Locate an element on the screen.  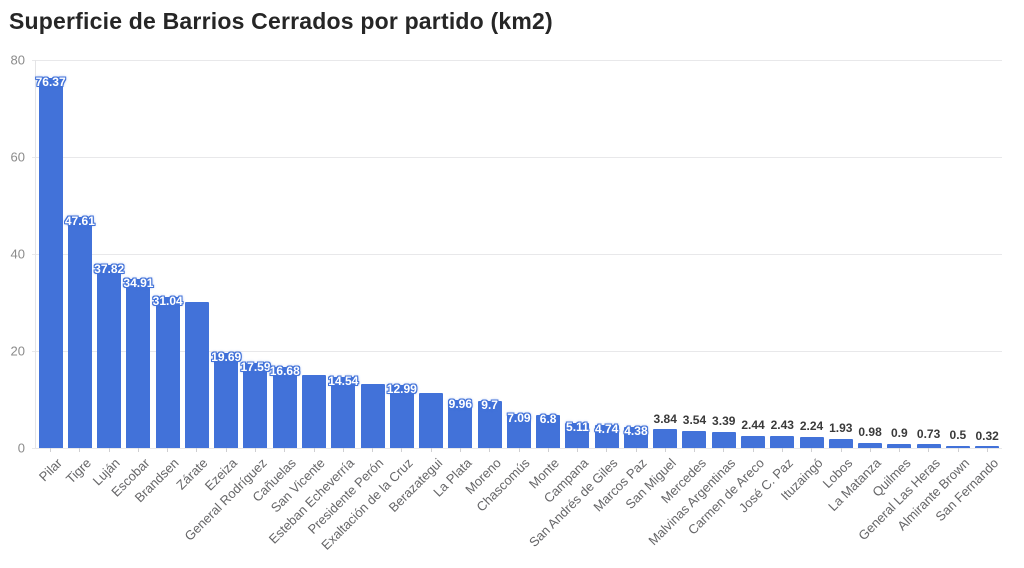
bar-value-label: 3.39 is located at coordinates (724, 420).